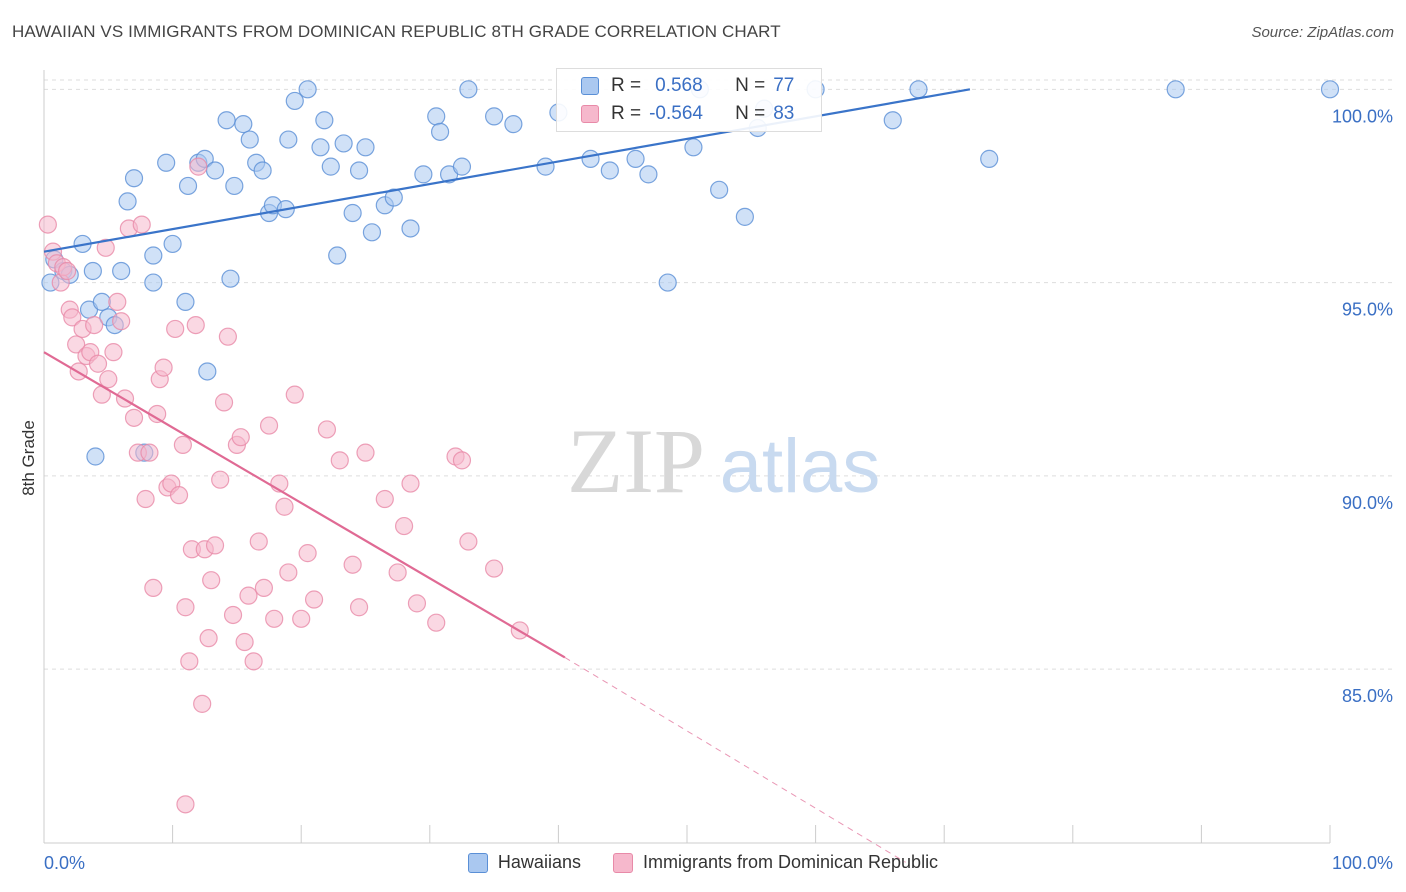 The image size is (1406, 892). What do you see at coordinates (304, 505) in the screenshot?
I see `dominican-trend-line` at bounding box center [304, 505].